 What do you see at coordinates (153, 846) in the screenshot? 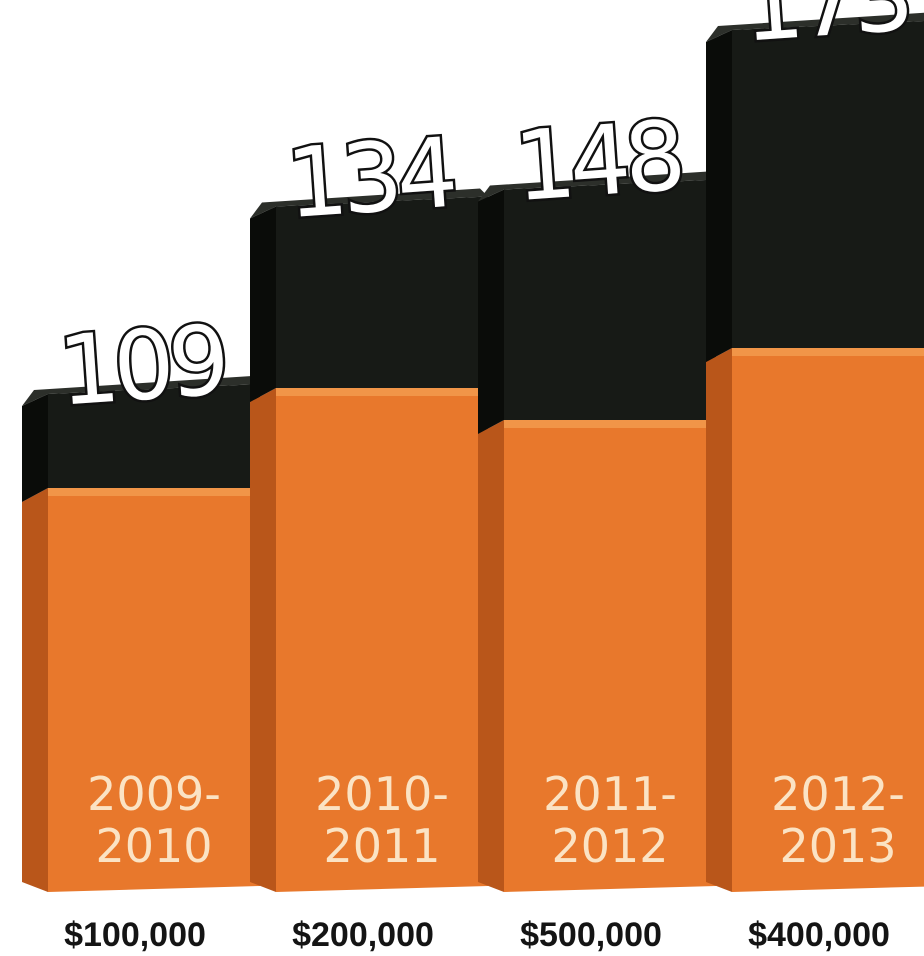
I see `bar-category-label: 2010` at bounding box center [153, 846].